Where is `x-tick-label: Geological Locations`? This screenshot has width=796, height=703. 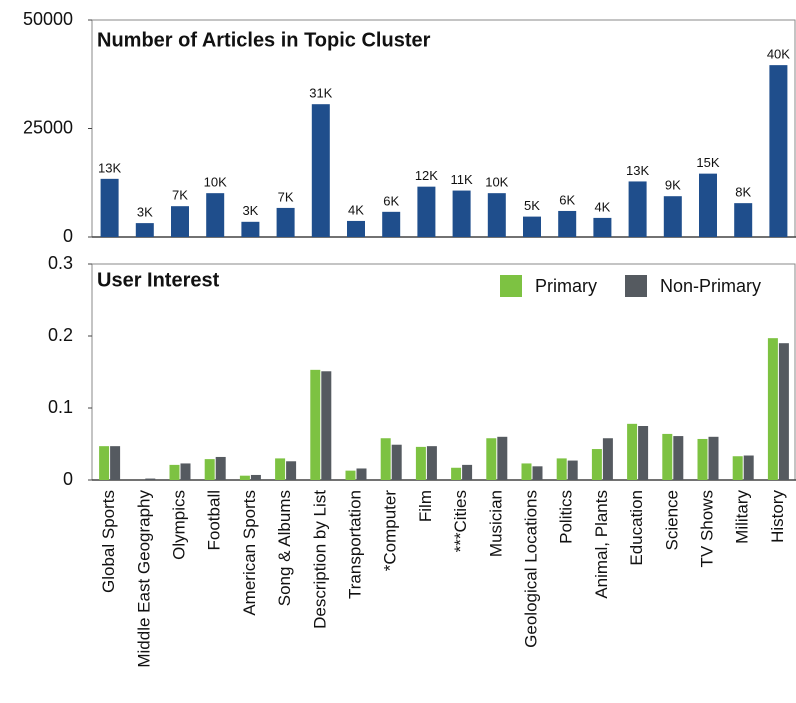
x-tick-label: Geological Locations is located at coordinates (530, 569).